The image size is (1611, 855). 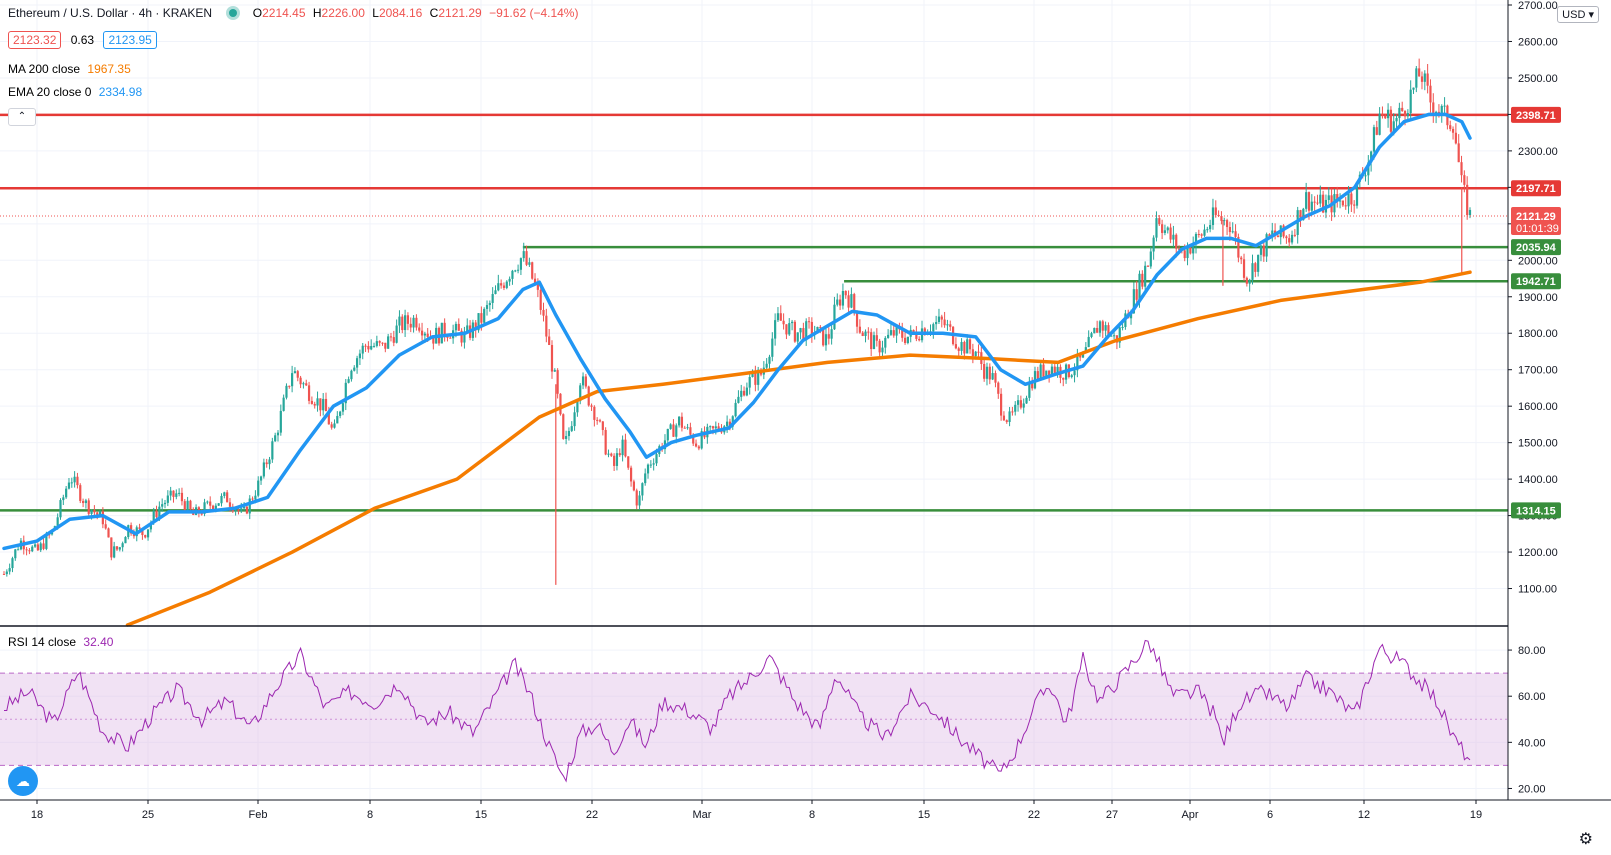 I want to click on time-axis-label: 12, so click(x=1364, y=815).